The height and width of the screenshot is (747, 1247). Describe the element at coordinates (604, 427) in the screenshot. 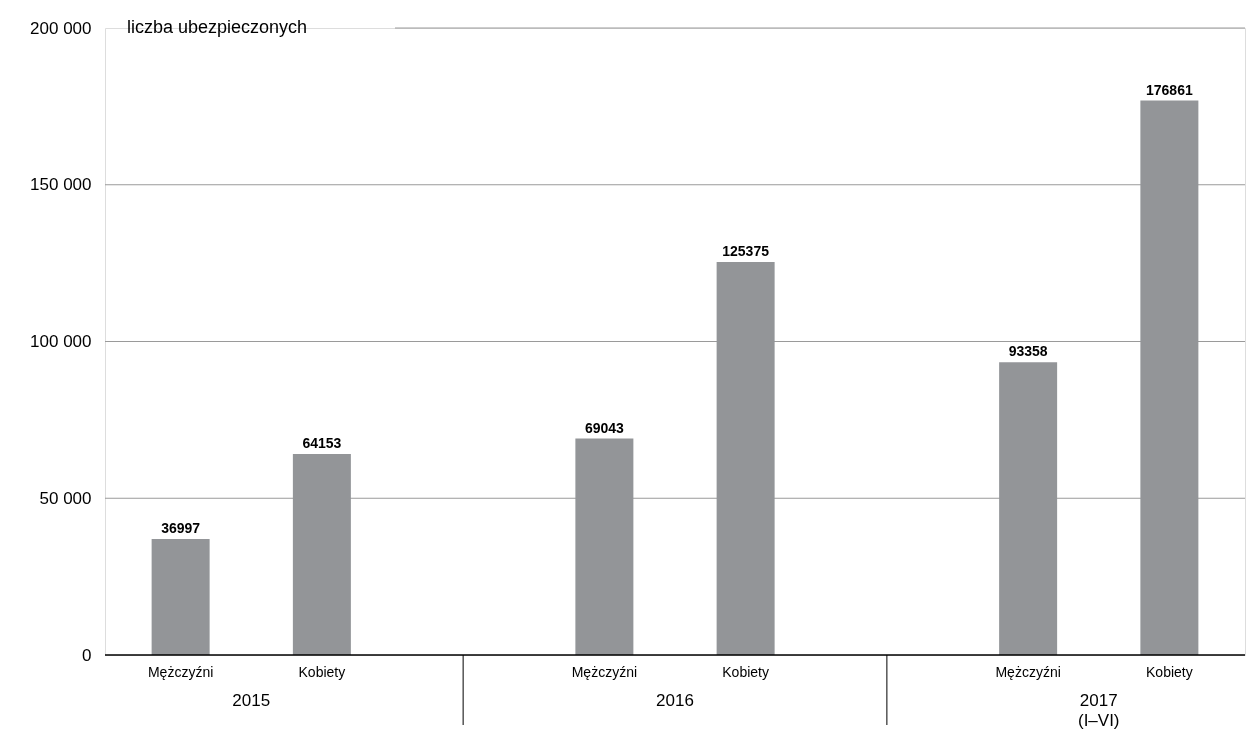

I see `data-label: 69043` at that location.